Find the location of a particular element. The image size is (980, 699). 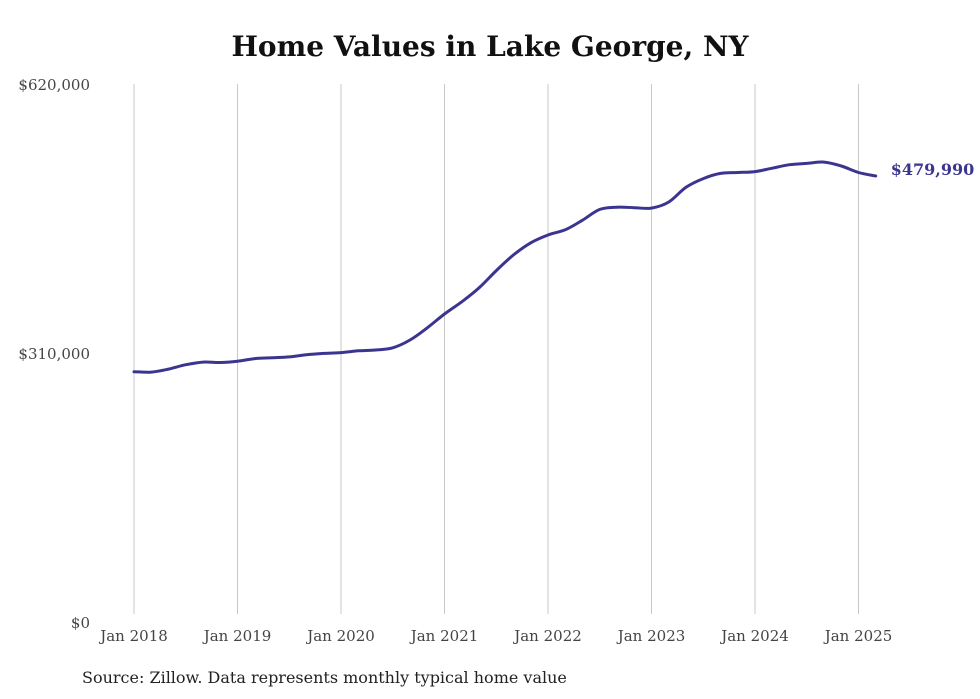

end-value-label: $479,990 is located at coordinates (933, 169).